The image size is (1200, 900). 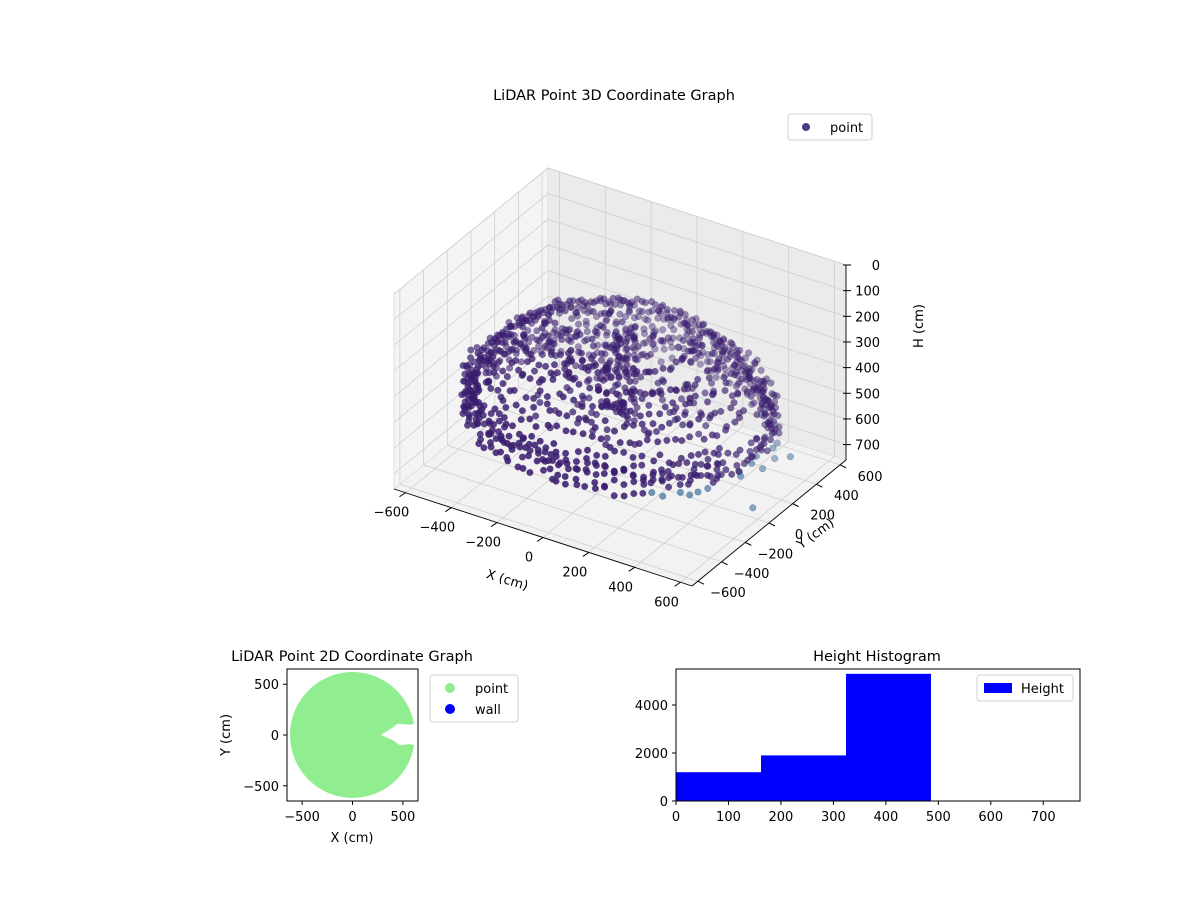 I want to click on legend-marker-point, so click(x=806, y=127).